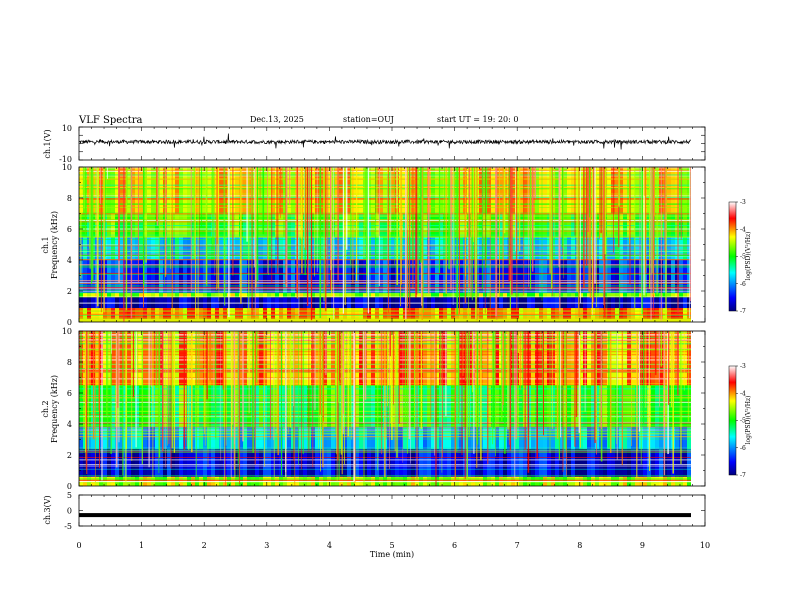 This screenshot has height=612, width=792. I want to click on x-tick-label: 7, so click(517, 545).